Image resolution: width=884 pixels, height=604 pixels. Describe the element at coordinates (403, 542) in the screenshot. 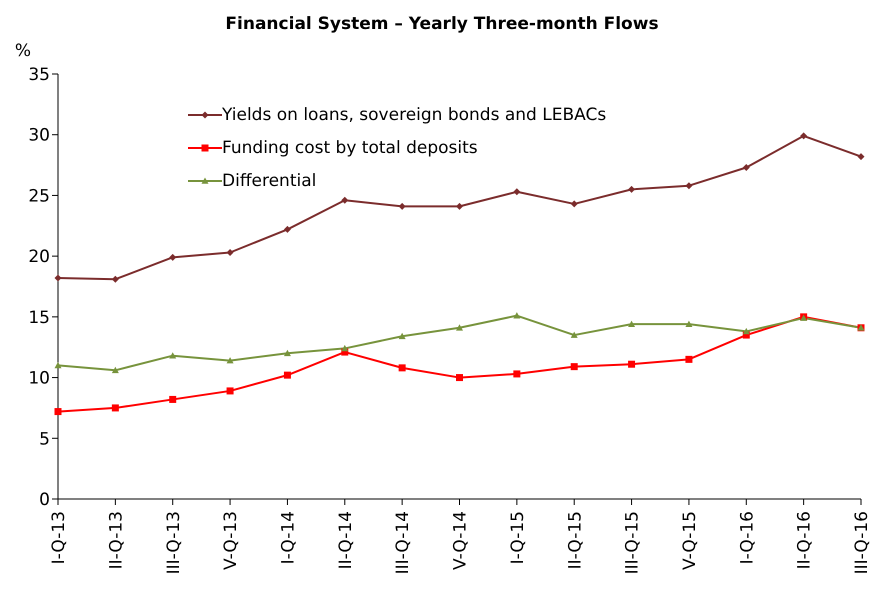

I see `x-tick-label: III-Q-14` at that location.